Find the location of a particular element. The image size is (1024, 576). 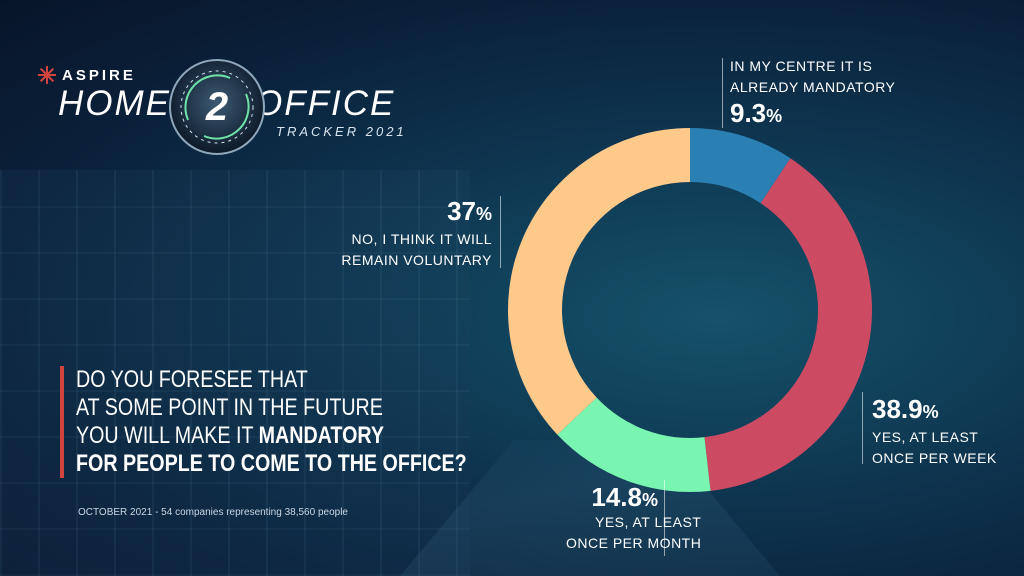

unit-once-per-week: % is located at coordinates (930, 412).